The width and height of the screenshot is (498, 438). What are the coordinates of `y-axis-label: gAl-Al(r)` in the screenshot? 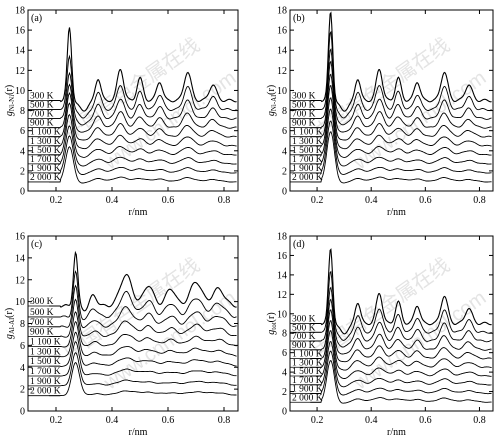 It's located at (10, 323).